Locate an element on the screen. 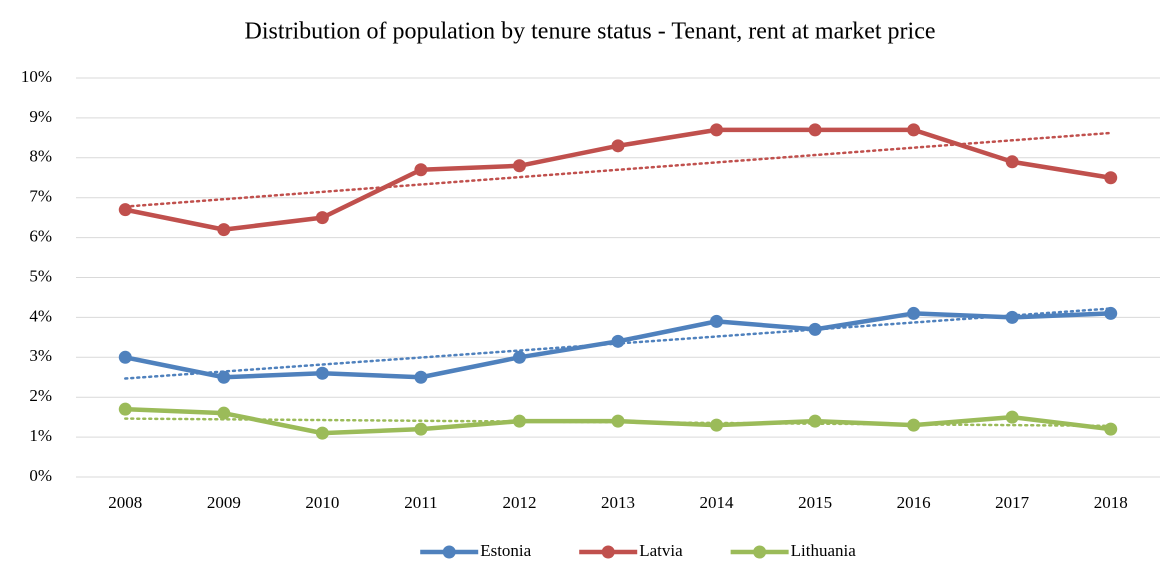 Image resolution: width=1163 pixels, height=564 pixels. y-tick-label: 7% is located at coordinates (40, 196).